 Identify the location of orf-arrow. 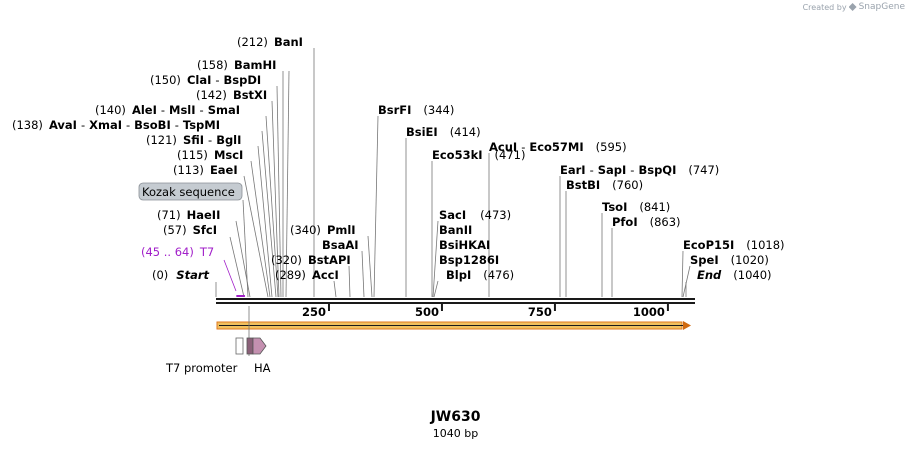
(453, 325).